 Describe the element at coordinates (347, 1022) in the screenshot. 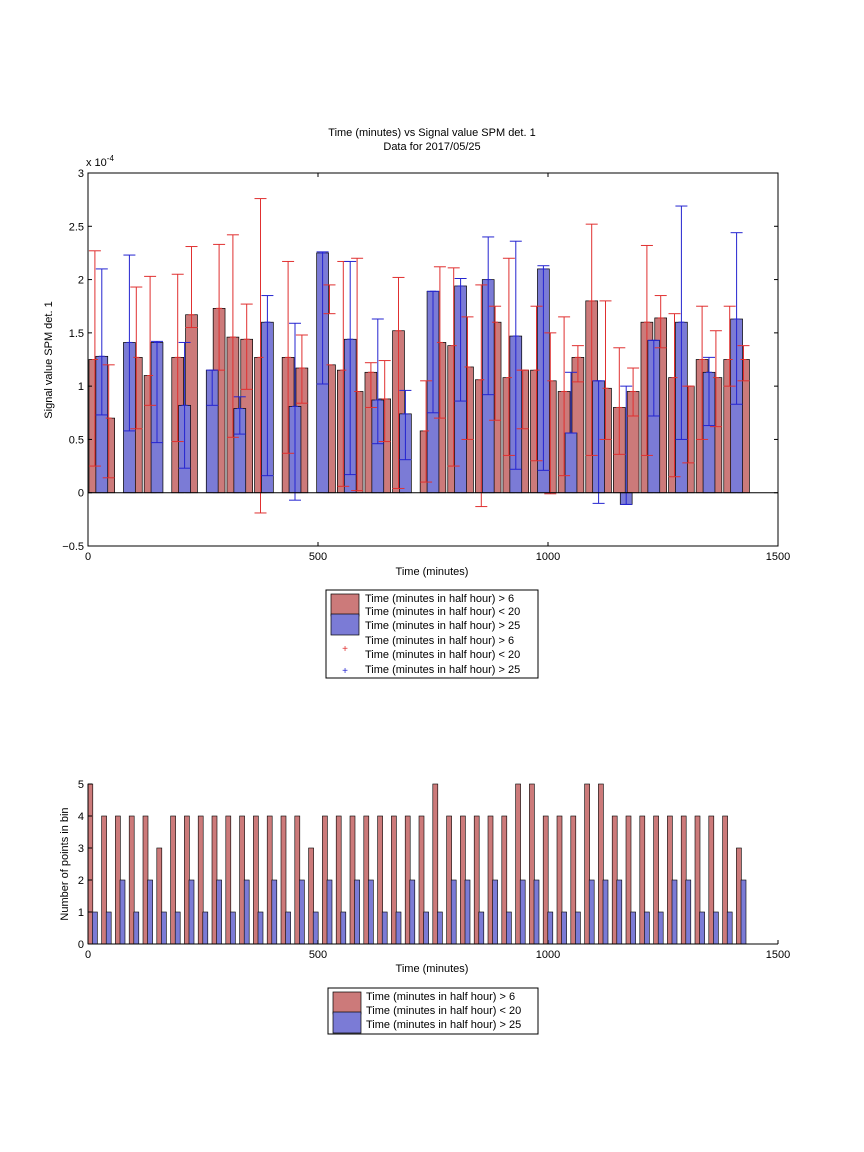

I see `legend-swatch-blue` at that location.